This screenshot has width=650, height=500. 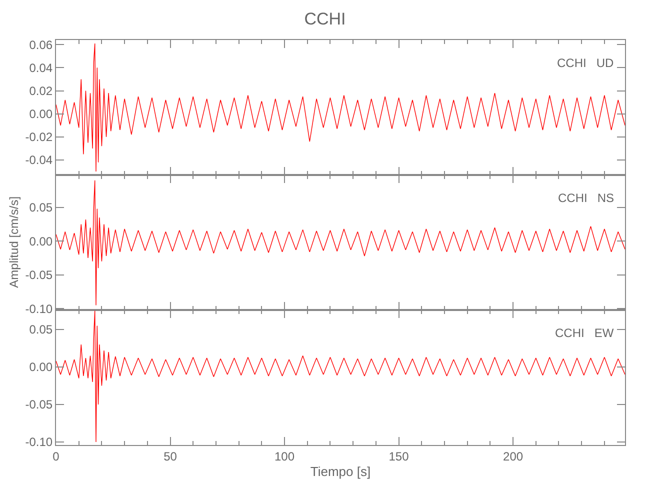 What do you see at coordinates (586, 198) in the screenshot?
I see `annotation: CCHI NS` at bounding box center [586, 198].